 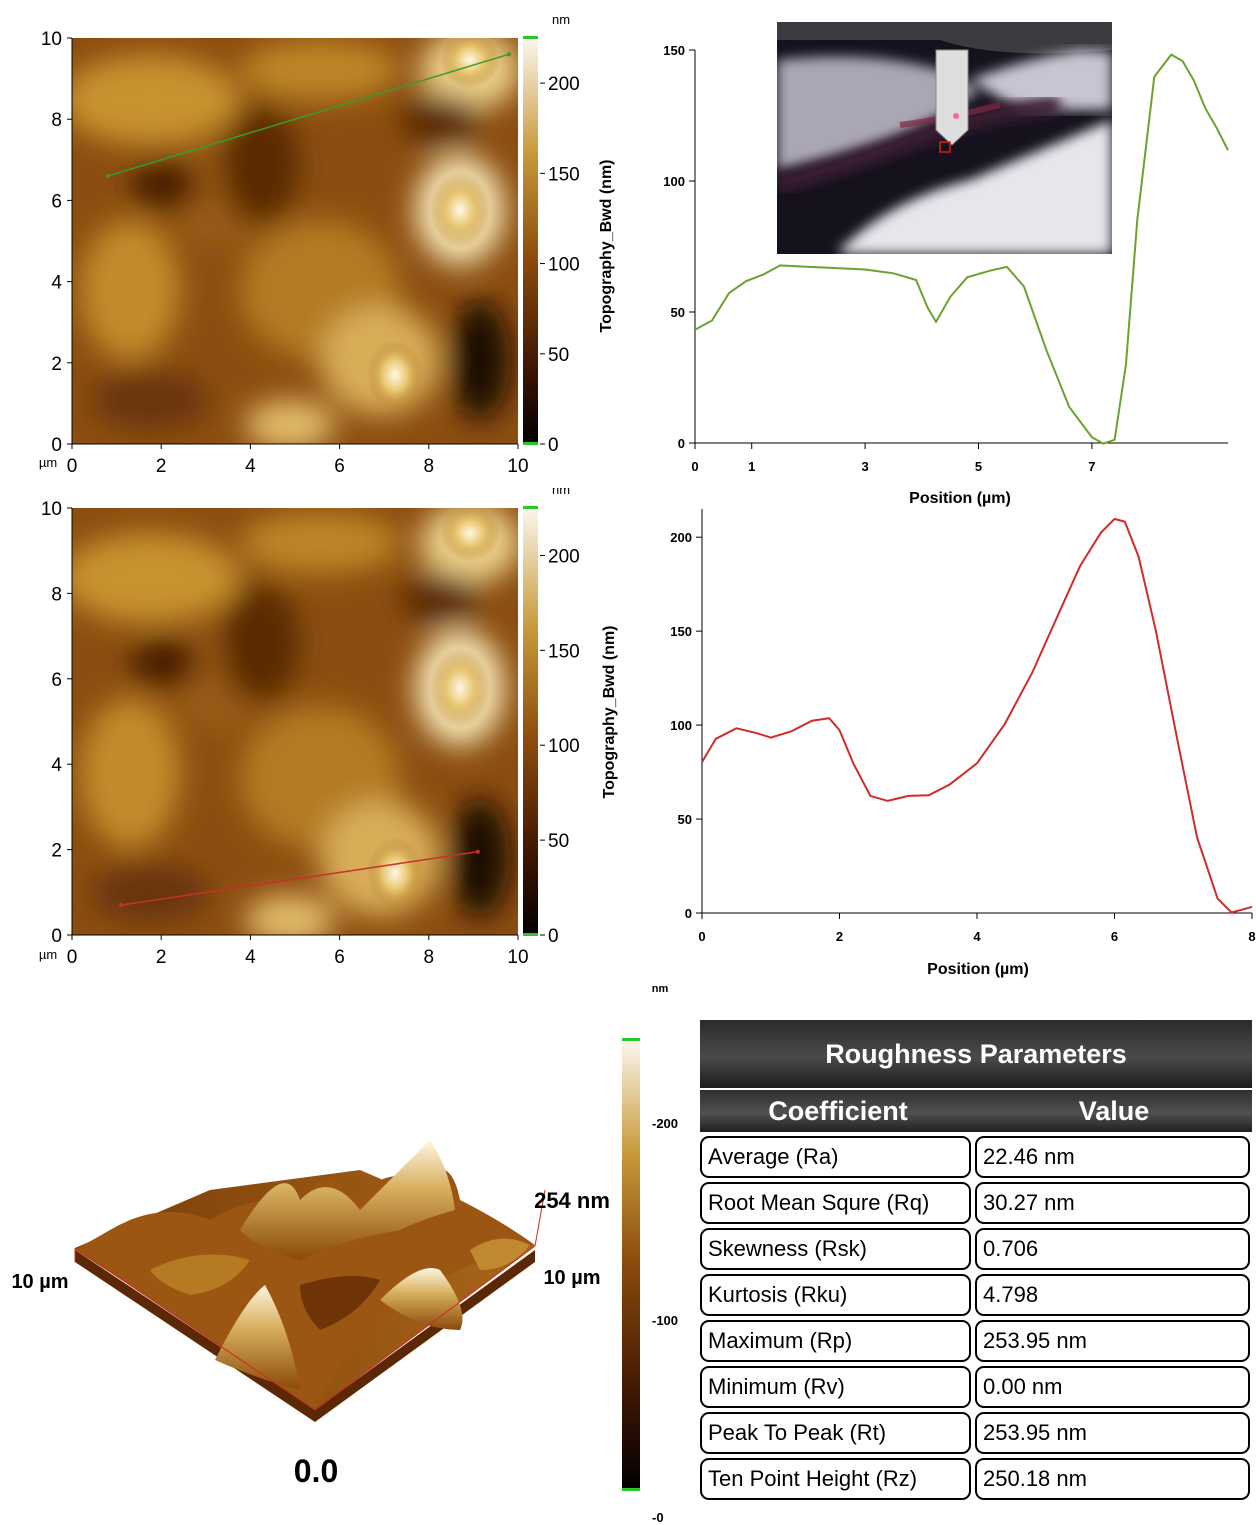 I want to click on profile-x-tick-label: 5, so click(x=978, y=466).